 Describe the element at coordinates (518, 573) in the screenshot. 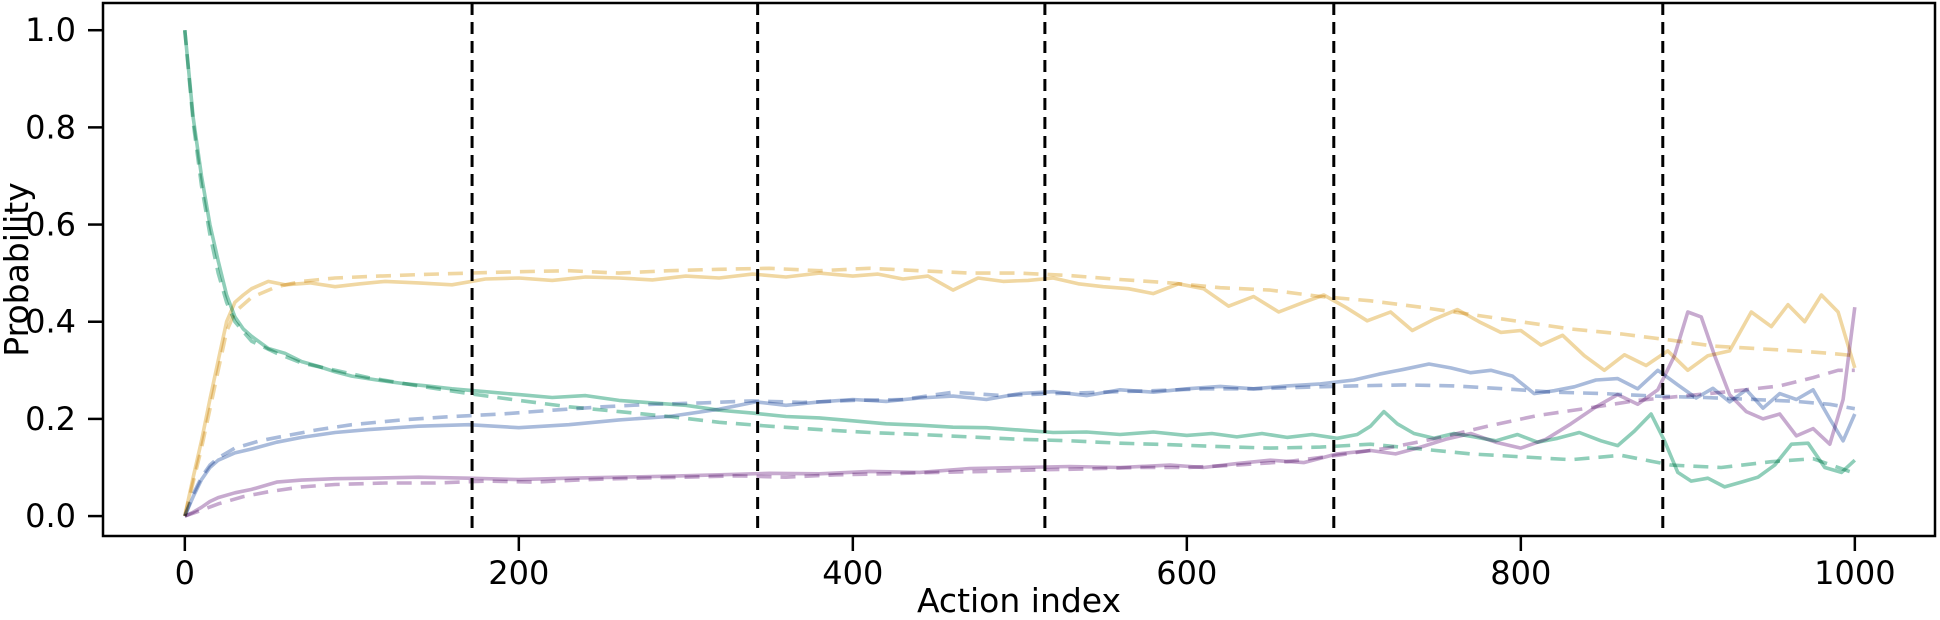

I see `x-tick-label: 200` at that location.